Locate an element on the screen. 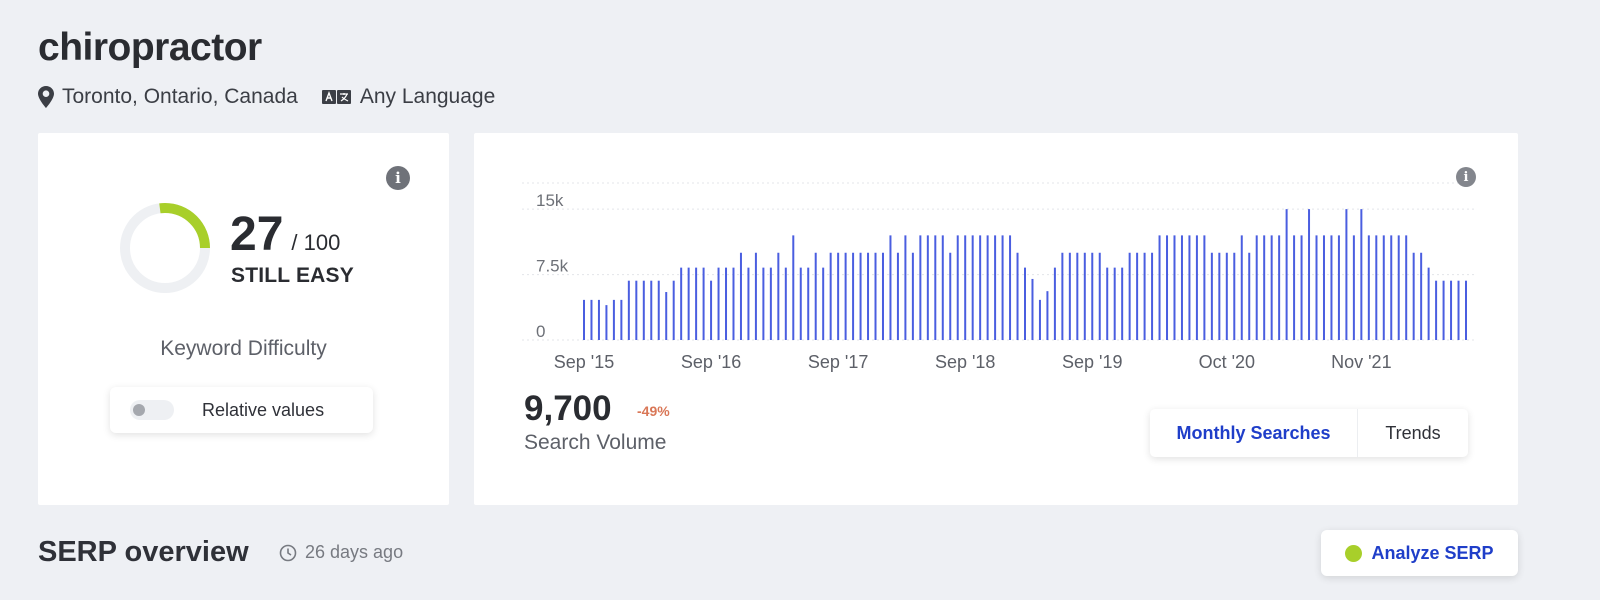 This screenshot has height=600, width=1600. difficulty-max: / 100 is located at coordinates (316, 242).